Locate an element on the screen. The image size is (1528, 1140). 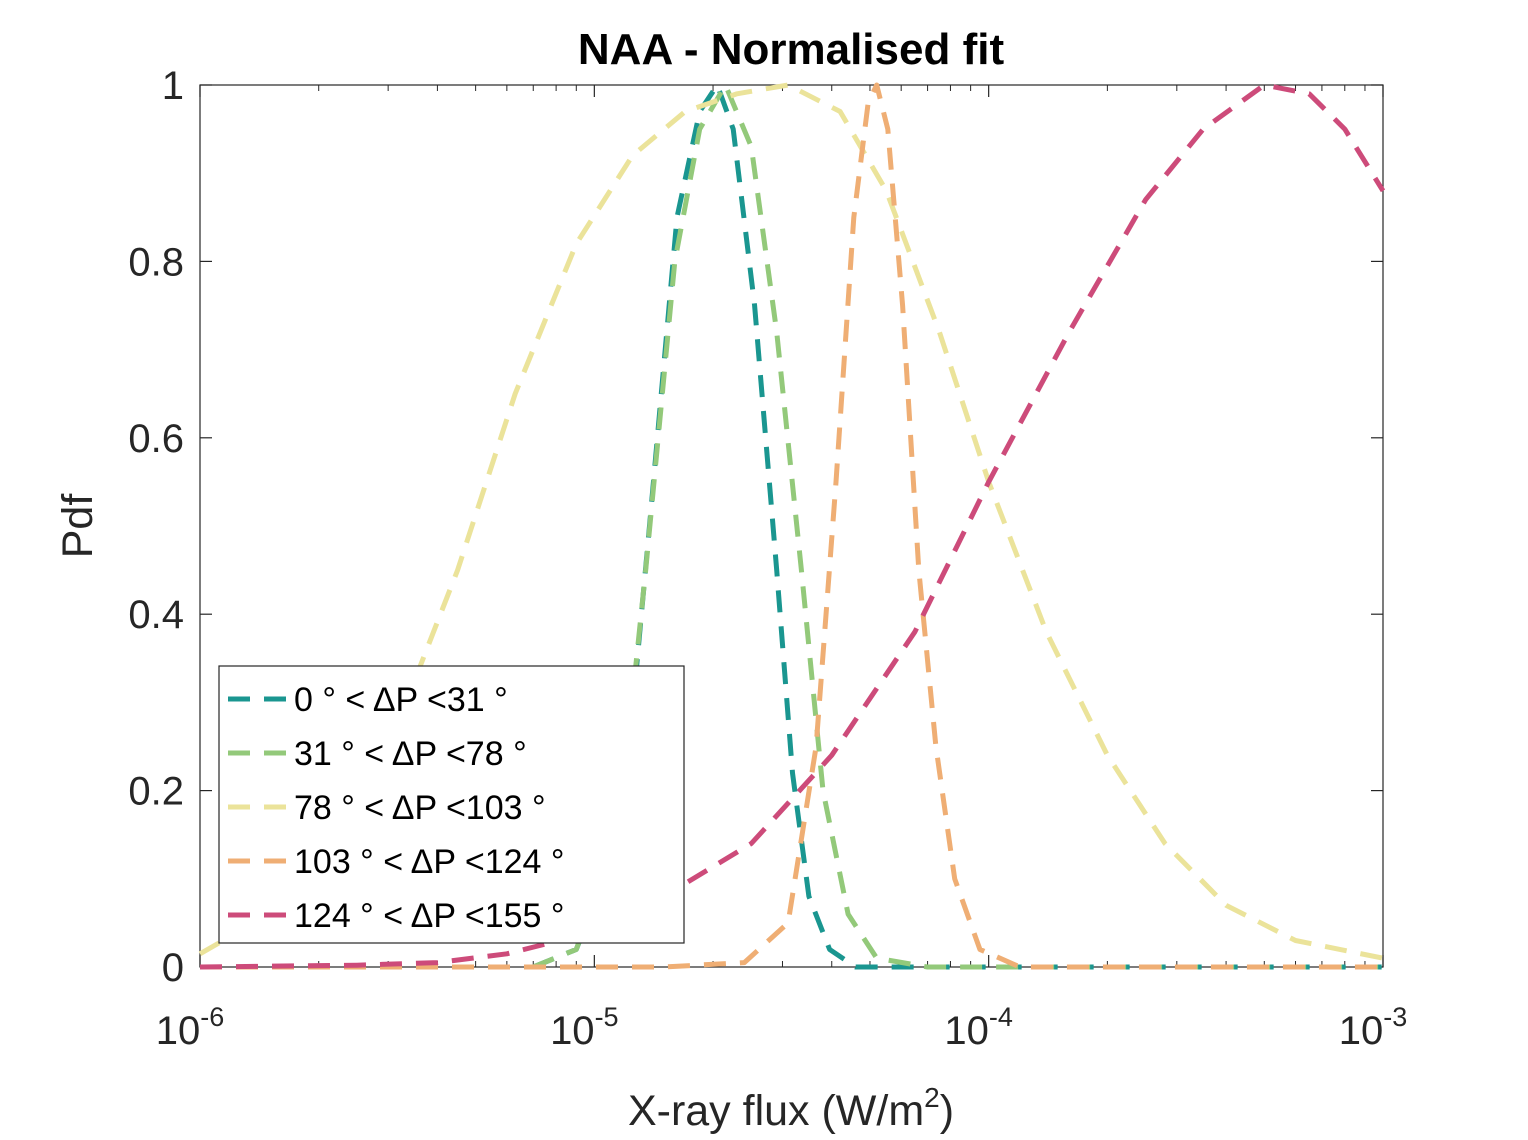
x-tick-label-exponent: -3 is located at coordinates (1395, 1017).